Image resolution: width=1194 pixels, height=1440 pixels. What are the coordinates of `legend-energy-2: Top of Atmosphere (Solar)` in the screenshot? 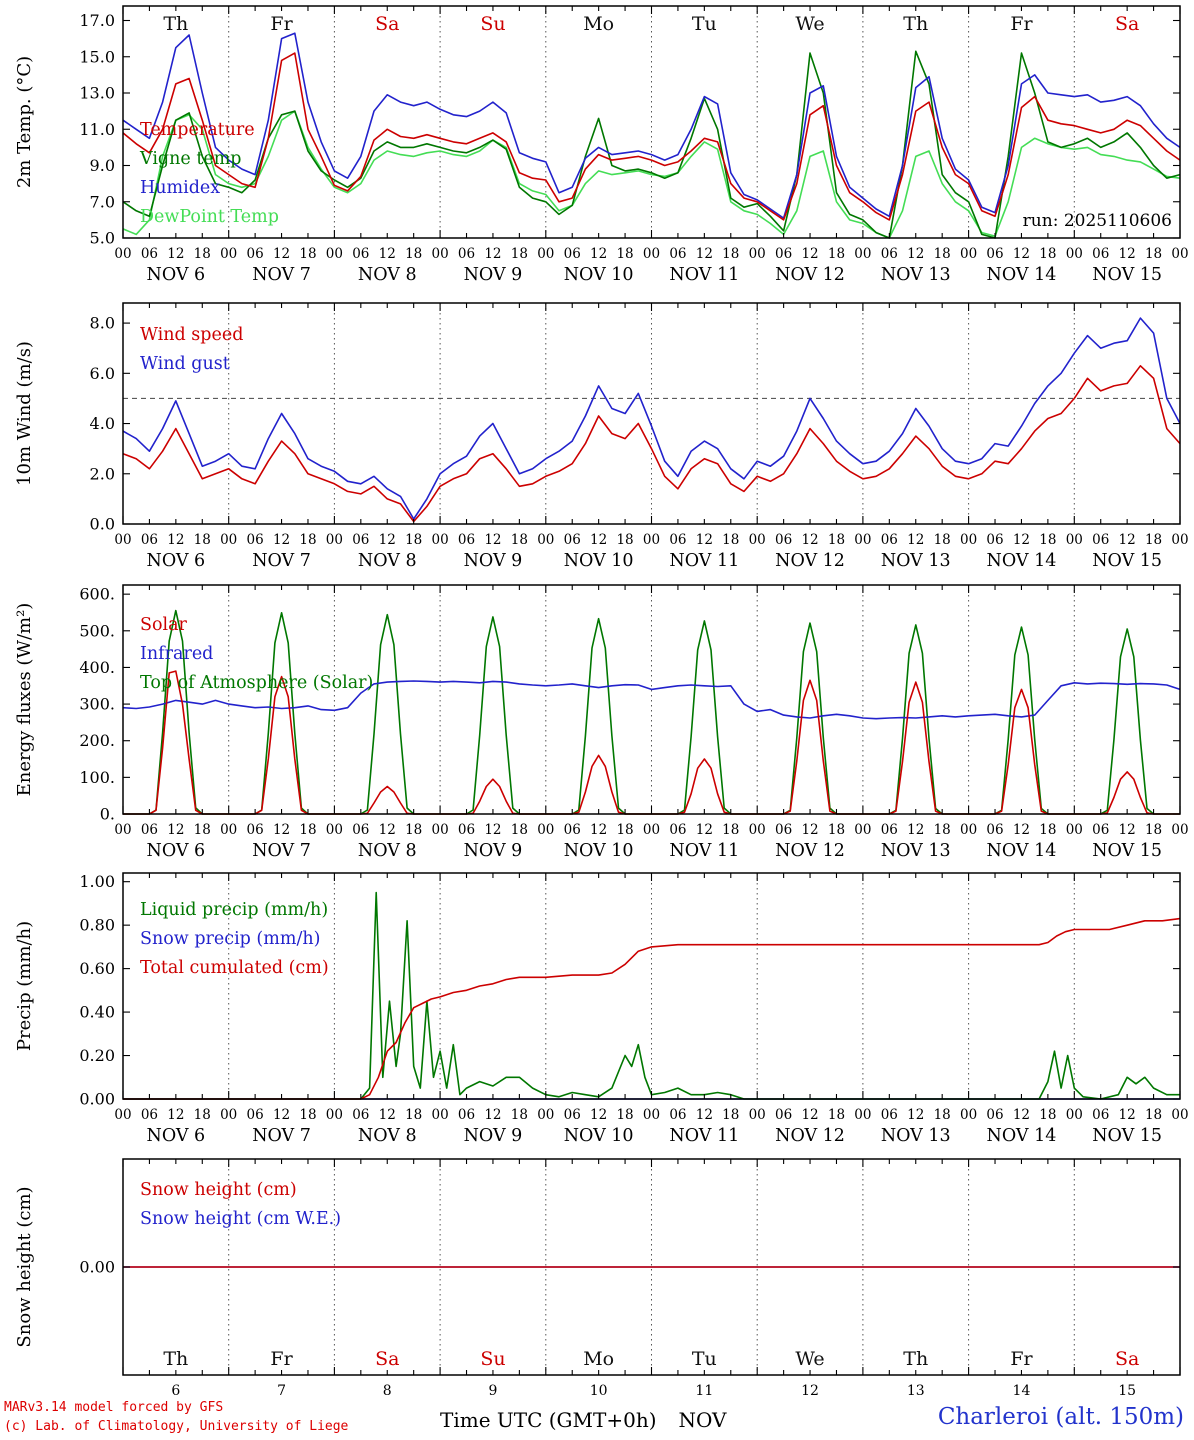 It's located at (256, 683).